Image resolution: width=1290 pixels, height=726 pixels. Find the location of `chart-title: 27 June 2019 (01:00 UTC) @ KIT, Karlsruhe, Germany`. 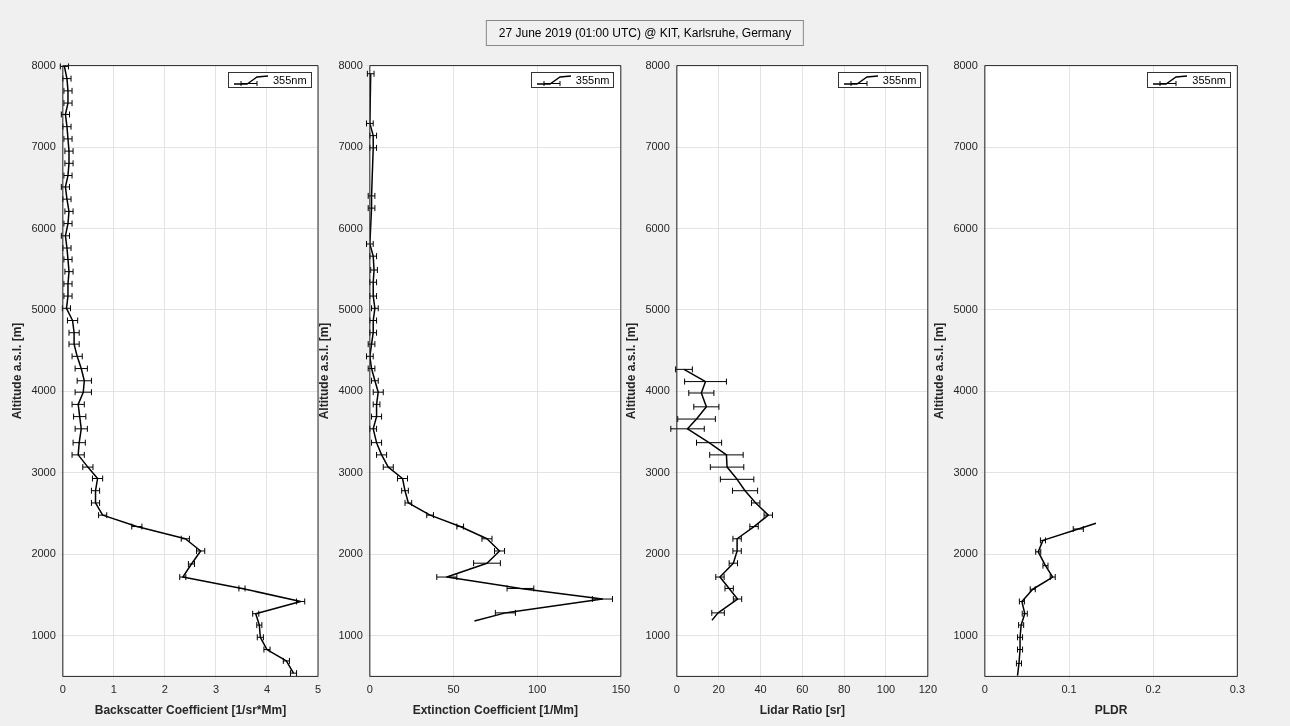

chart-title: 27 June 2019 (01:00 UTC) @ KIT, Karlsruhe, Germany is located at coordinates (645, 33).